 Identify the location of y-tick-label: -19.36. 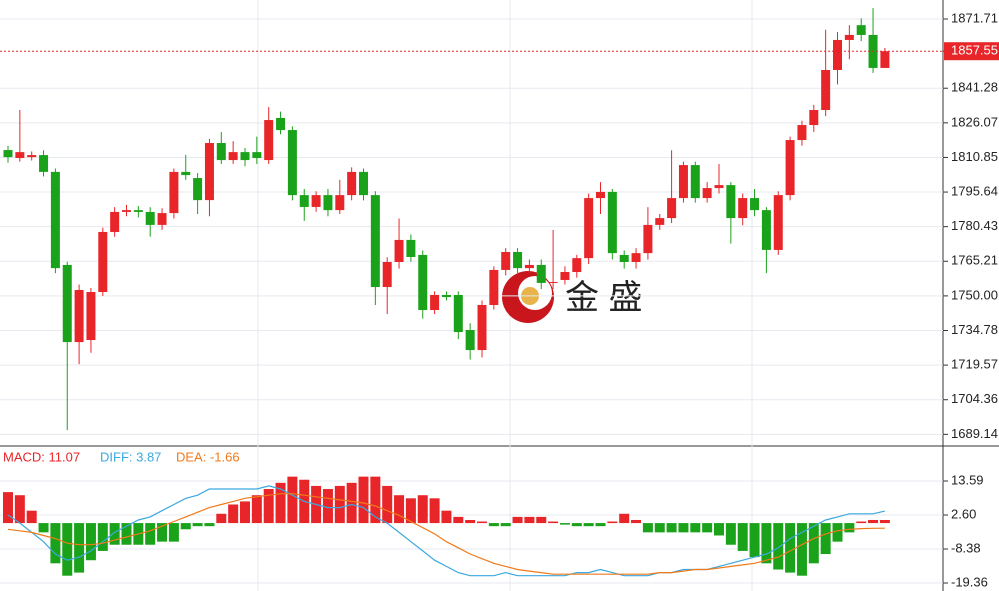
(969, 581).